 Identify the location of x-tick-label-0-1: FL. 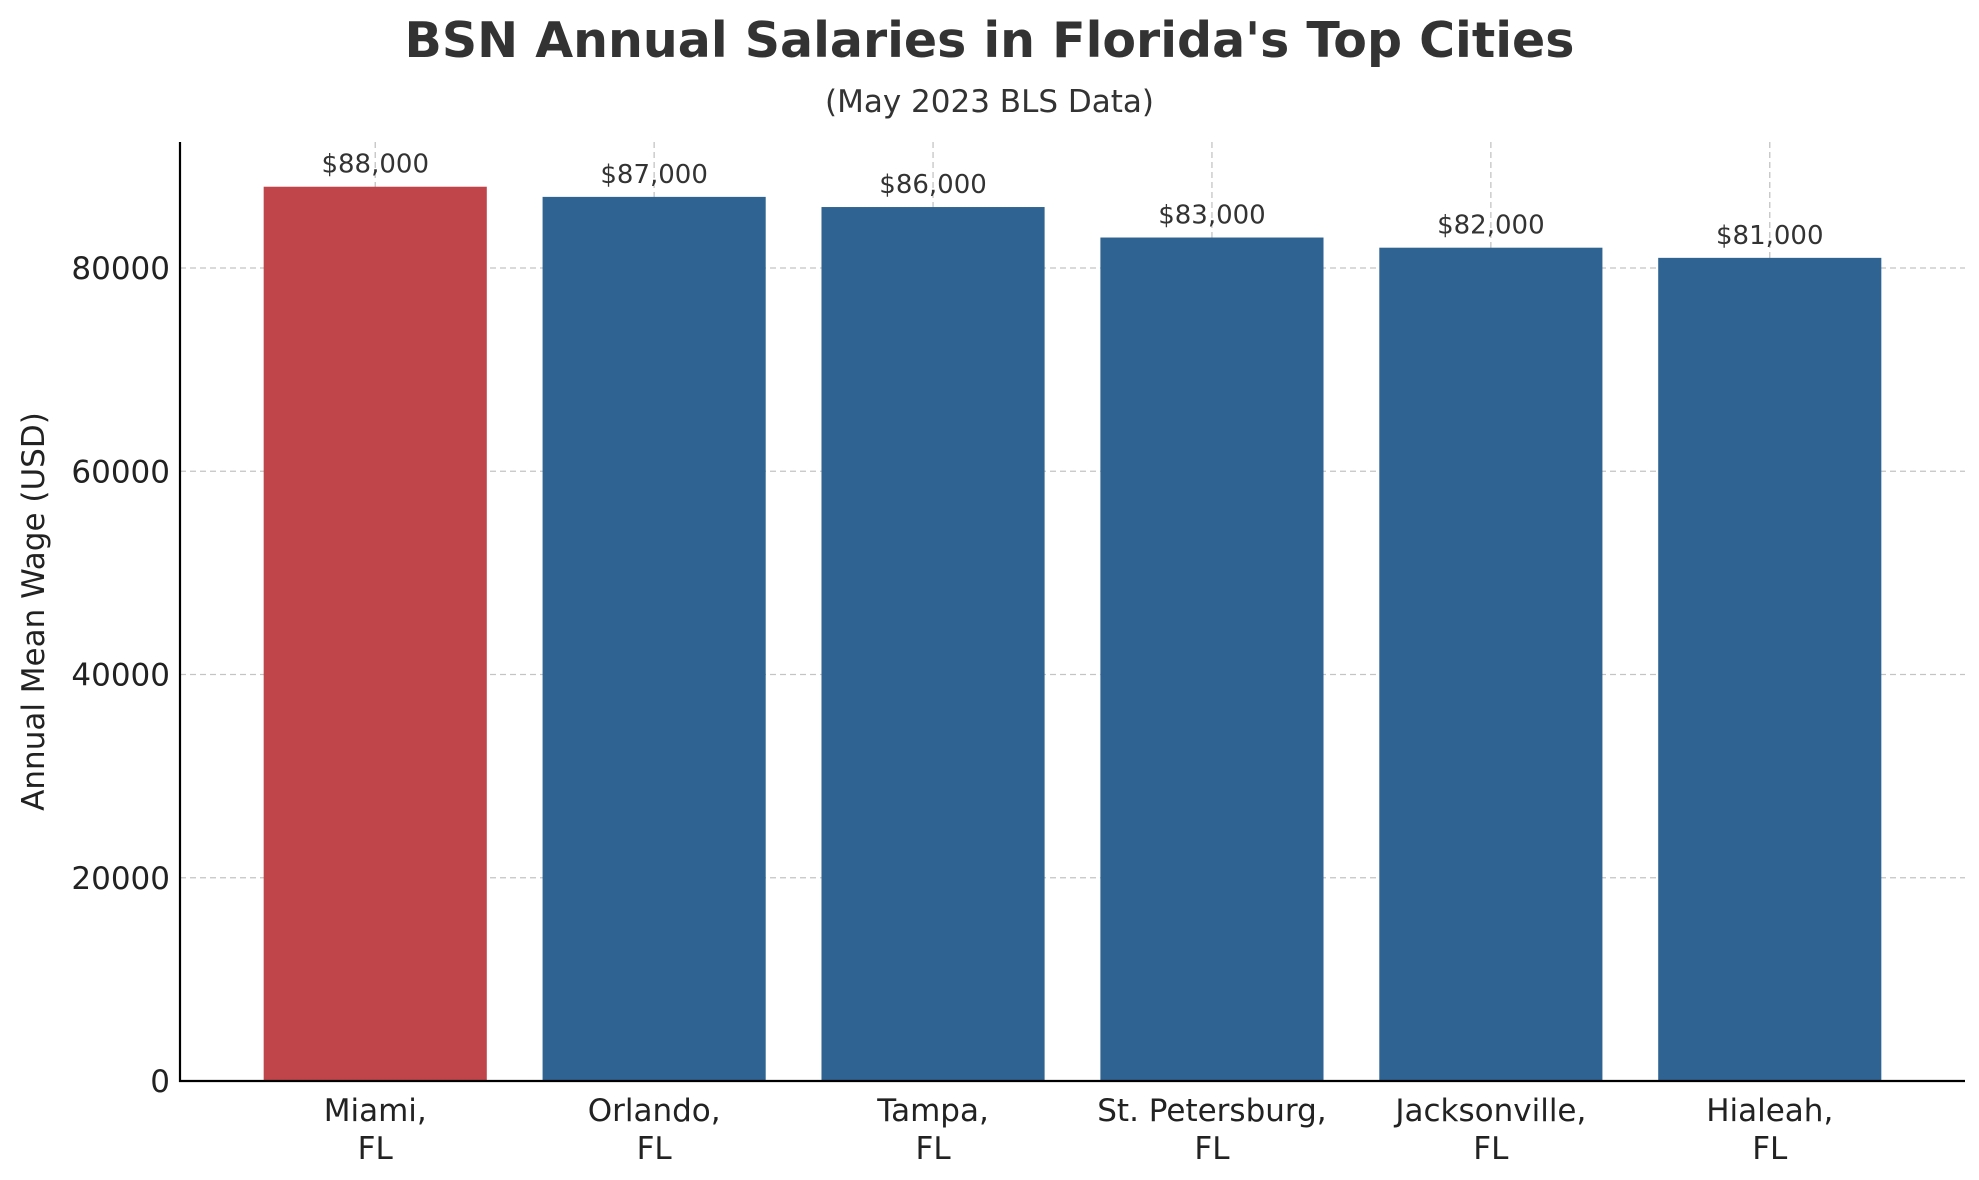
(376, 1149).